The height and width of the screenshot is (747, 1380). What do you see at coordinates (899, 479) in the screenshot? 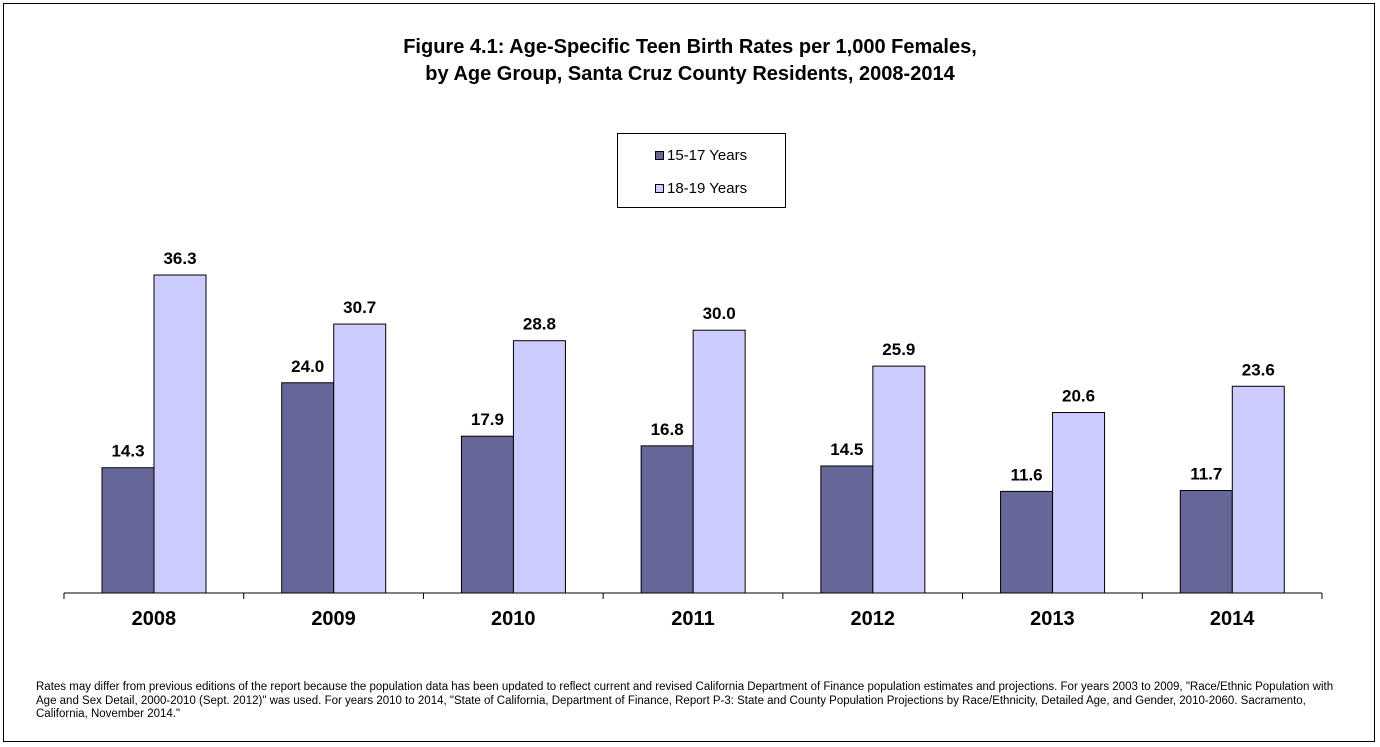
I see `bar-18-19-2012` at bounding box center [899, 479].